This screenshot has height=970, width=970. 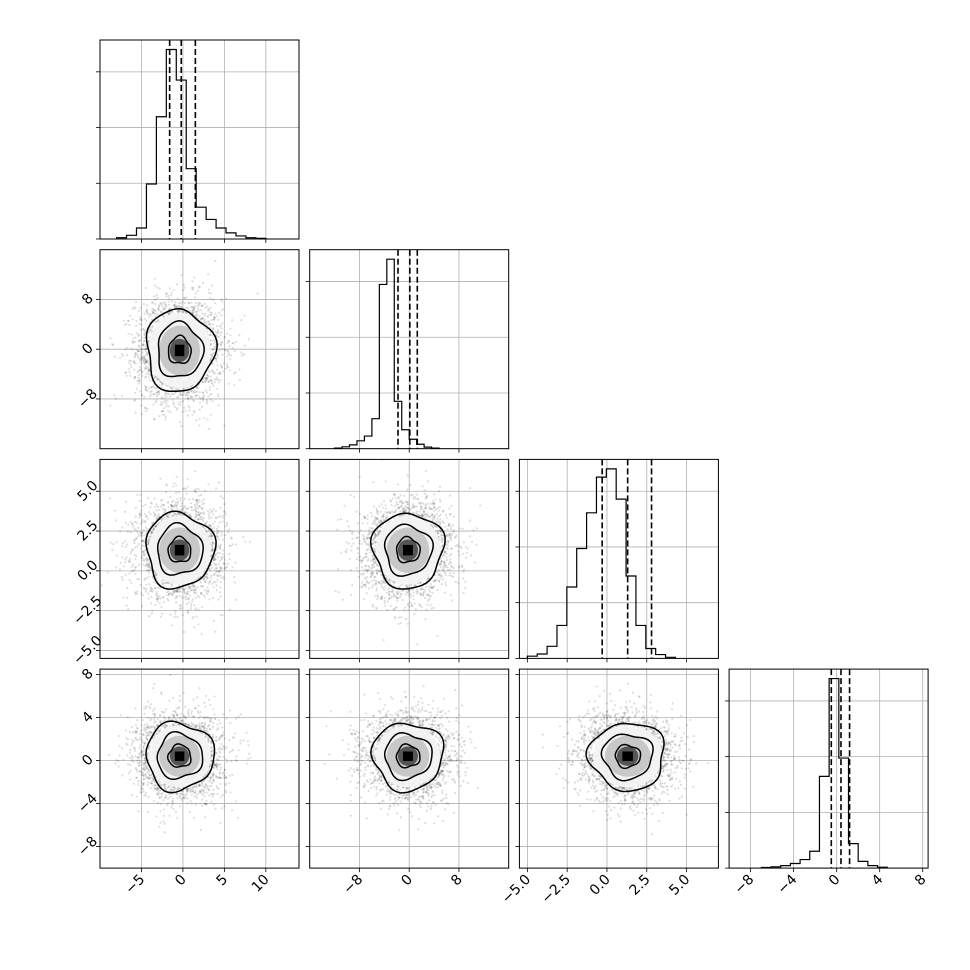 What do you see at coordinates (185, 563) in the screenshot?
I see `scatter-panel-3-1: 5.02.50.0−2.5−5.0` at bounding box center [185, 563].